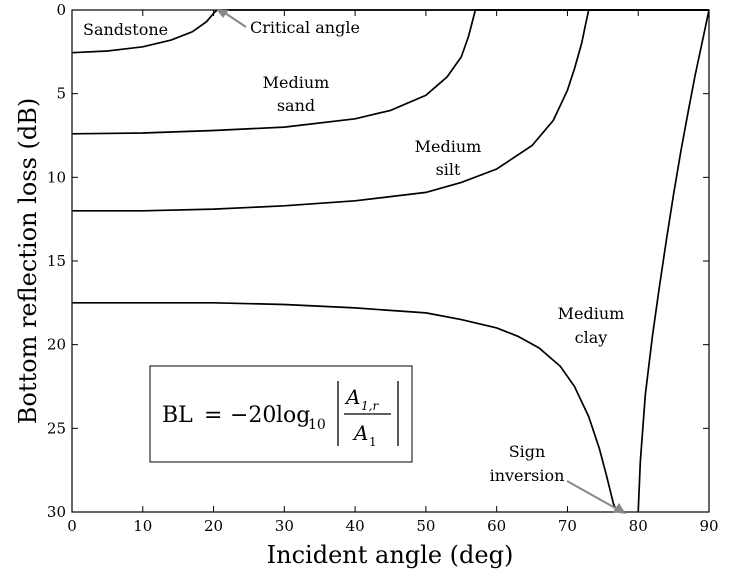 This screenshot has height=579, width=729. Describe the element at coordinates (591, 313) in the screenshot. I see `label-medium-clay-1: Medium` at that location.